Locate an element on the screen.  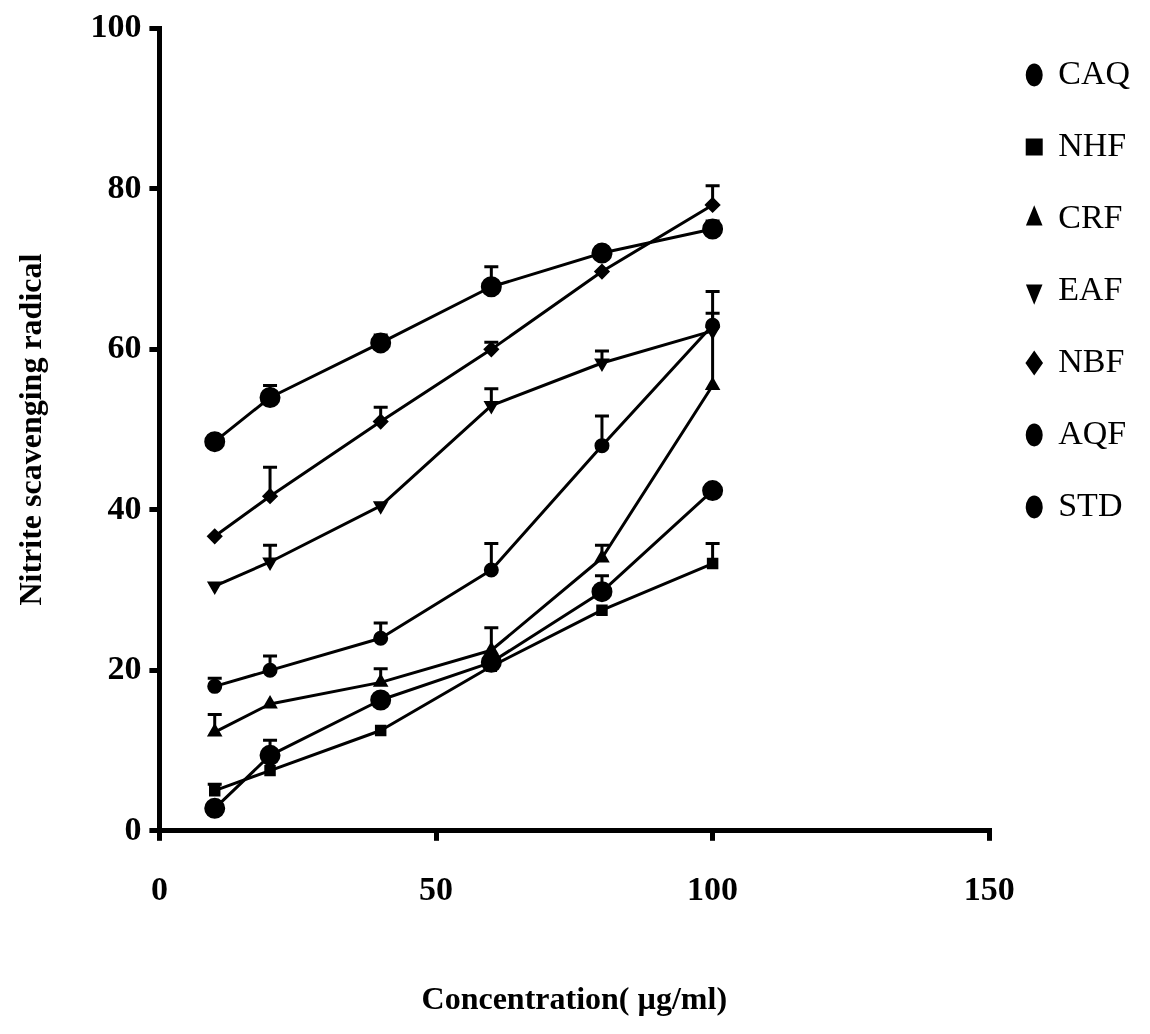
y-tick-label: 60 is located at coordinates (124, 347).